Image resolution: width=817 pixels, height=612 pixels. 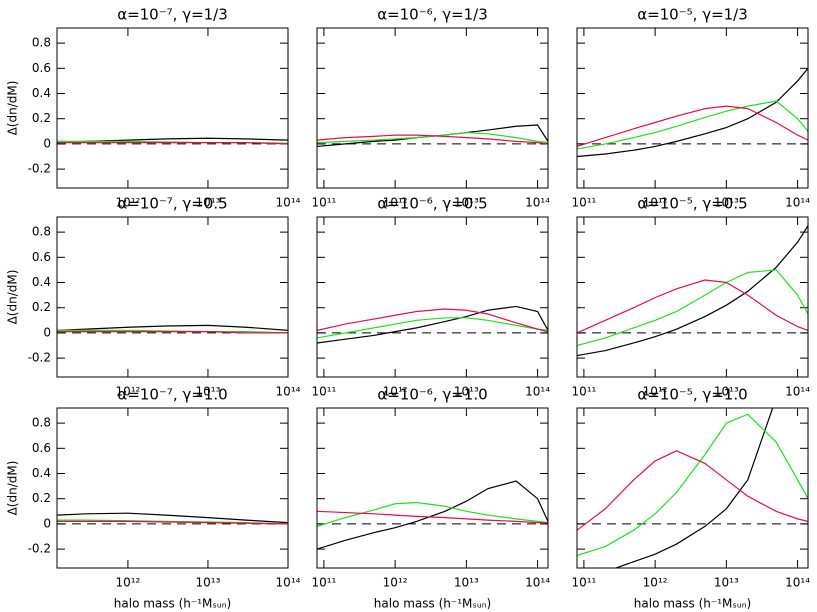 I want to click on panel: α=10⁻⁵, γ=1/3 10¹¹ 10¹² 10¹³ 10¹⁴, so click(x=690, y=108).